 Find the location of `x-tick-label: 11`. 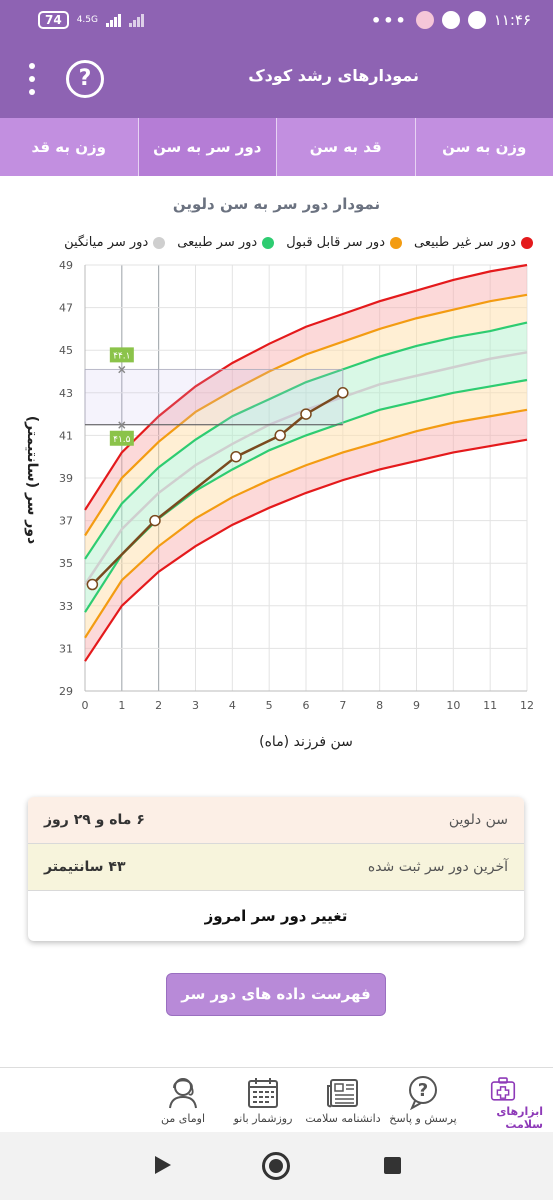

x-tick-label: 11 is located at coordinates (490, 705).